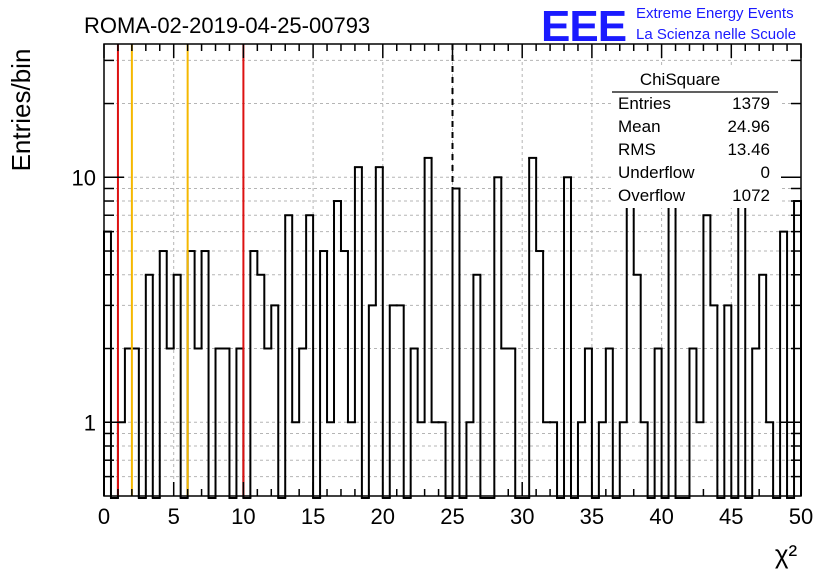 The height and width of the screenshot is (572, 836). I want to click on stats-box-background, so click(696, 137).